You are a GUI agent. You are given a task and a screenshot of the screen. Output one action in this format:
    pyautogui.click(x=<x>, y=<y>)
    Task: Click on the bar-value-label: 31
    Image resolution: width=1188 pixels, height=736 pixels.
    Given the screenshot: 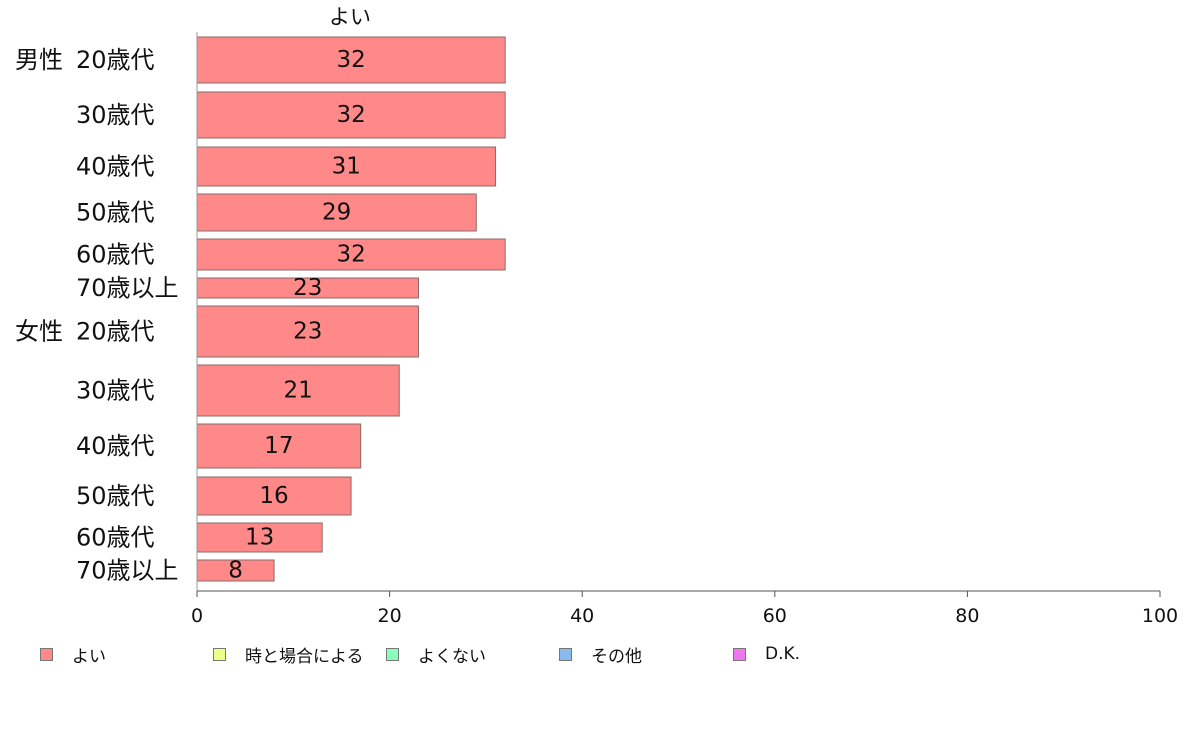 What is the action you would take?
    pyautogui.click(x=346, y=167)
    